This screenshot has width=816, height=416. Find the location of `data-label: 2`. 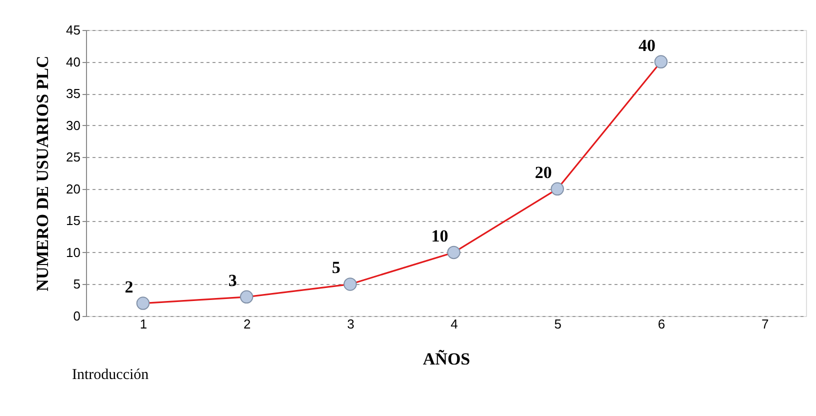

data-label: 2 is located at coordinates (129, 286).